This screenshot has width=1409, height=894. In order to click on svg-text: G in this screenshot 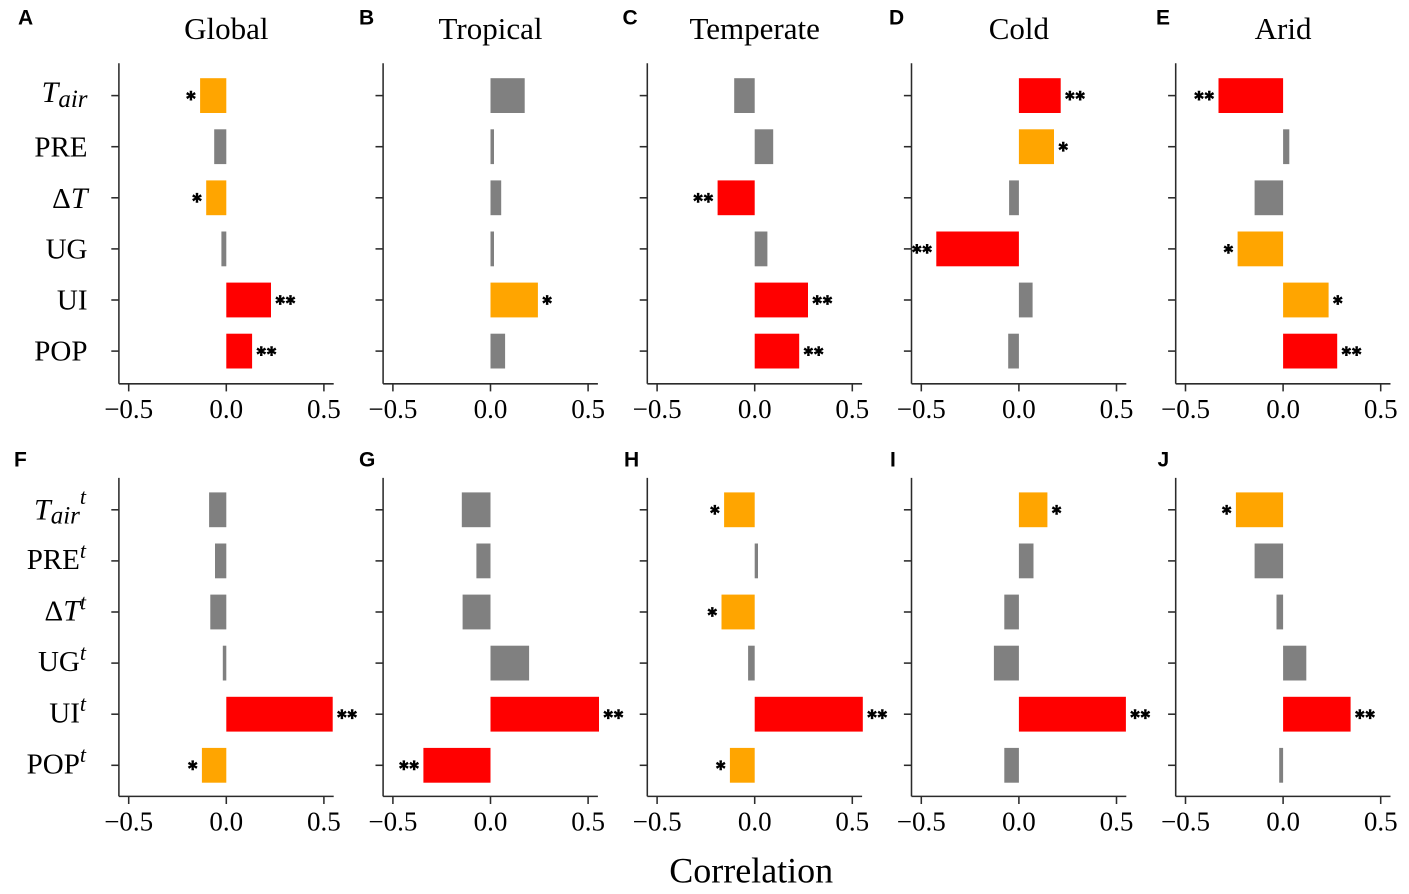, I will do `click(367, 460)`.